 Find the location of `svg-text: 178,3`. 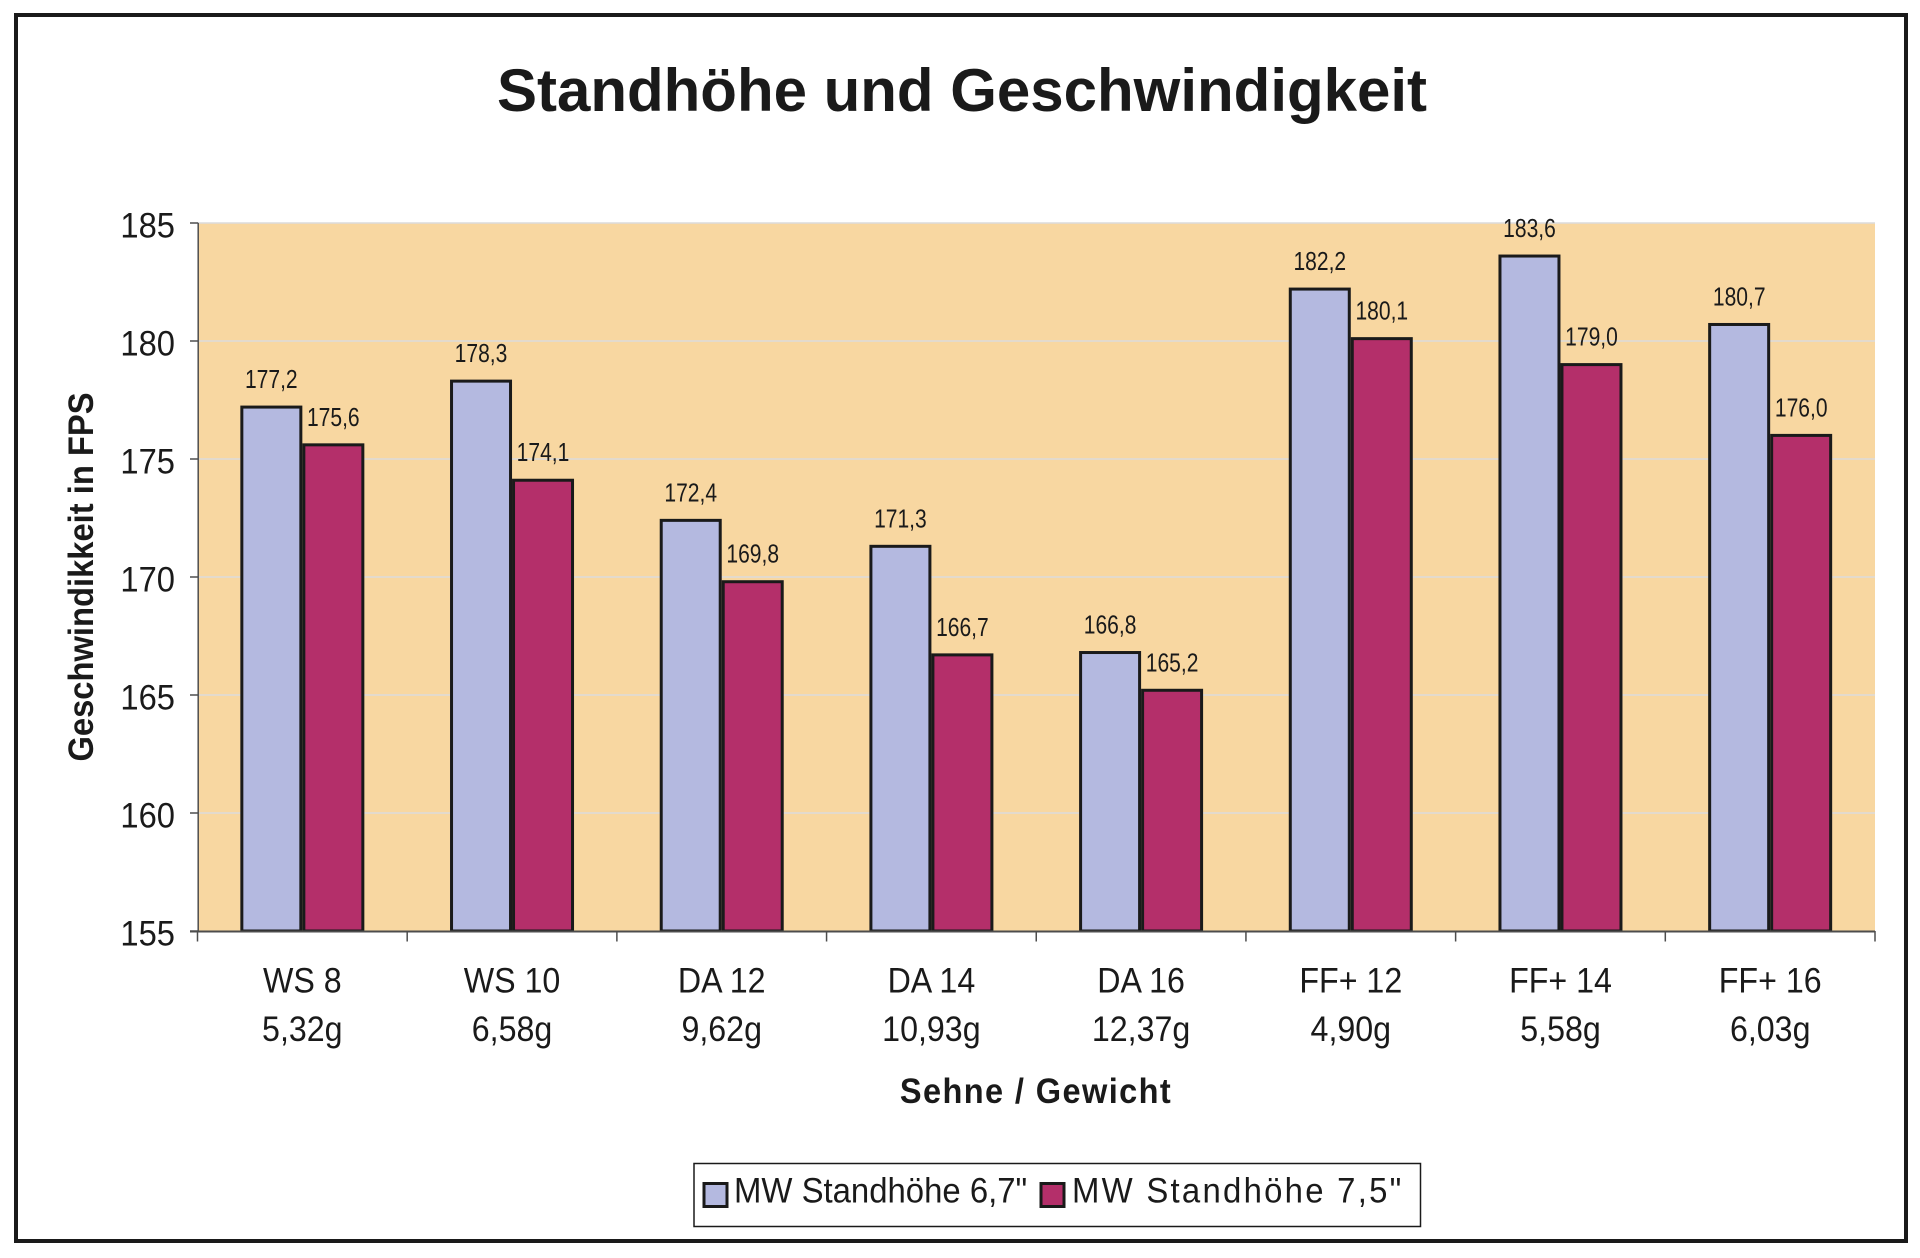

svg-text: 178,3 is located at coordinates (481, 354).